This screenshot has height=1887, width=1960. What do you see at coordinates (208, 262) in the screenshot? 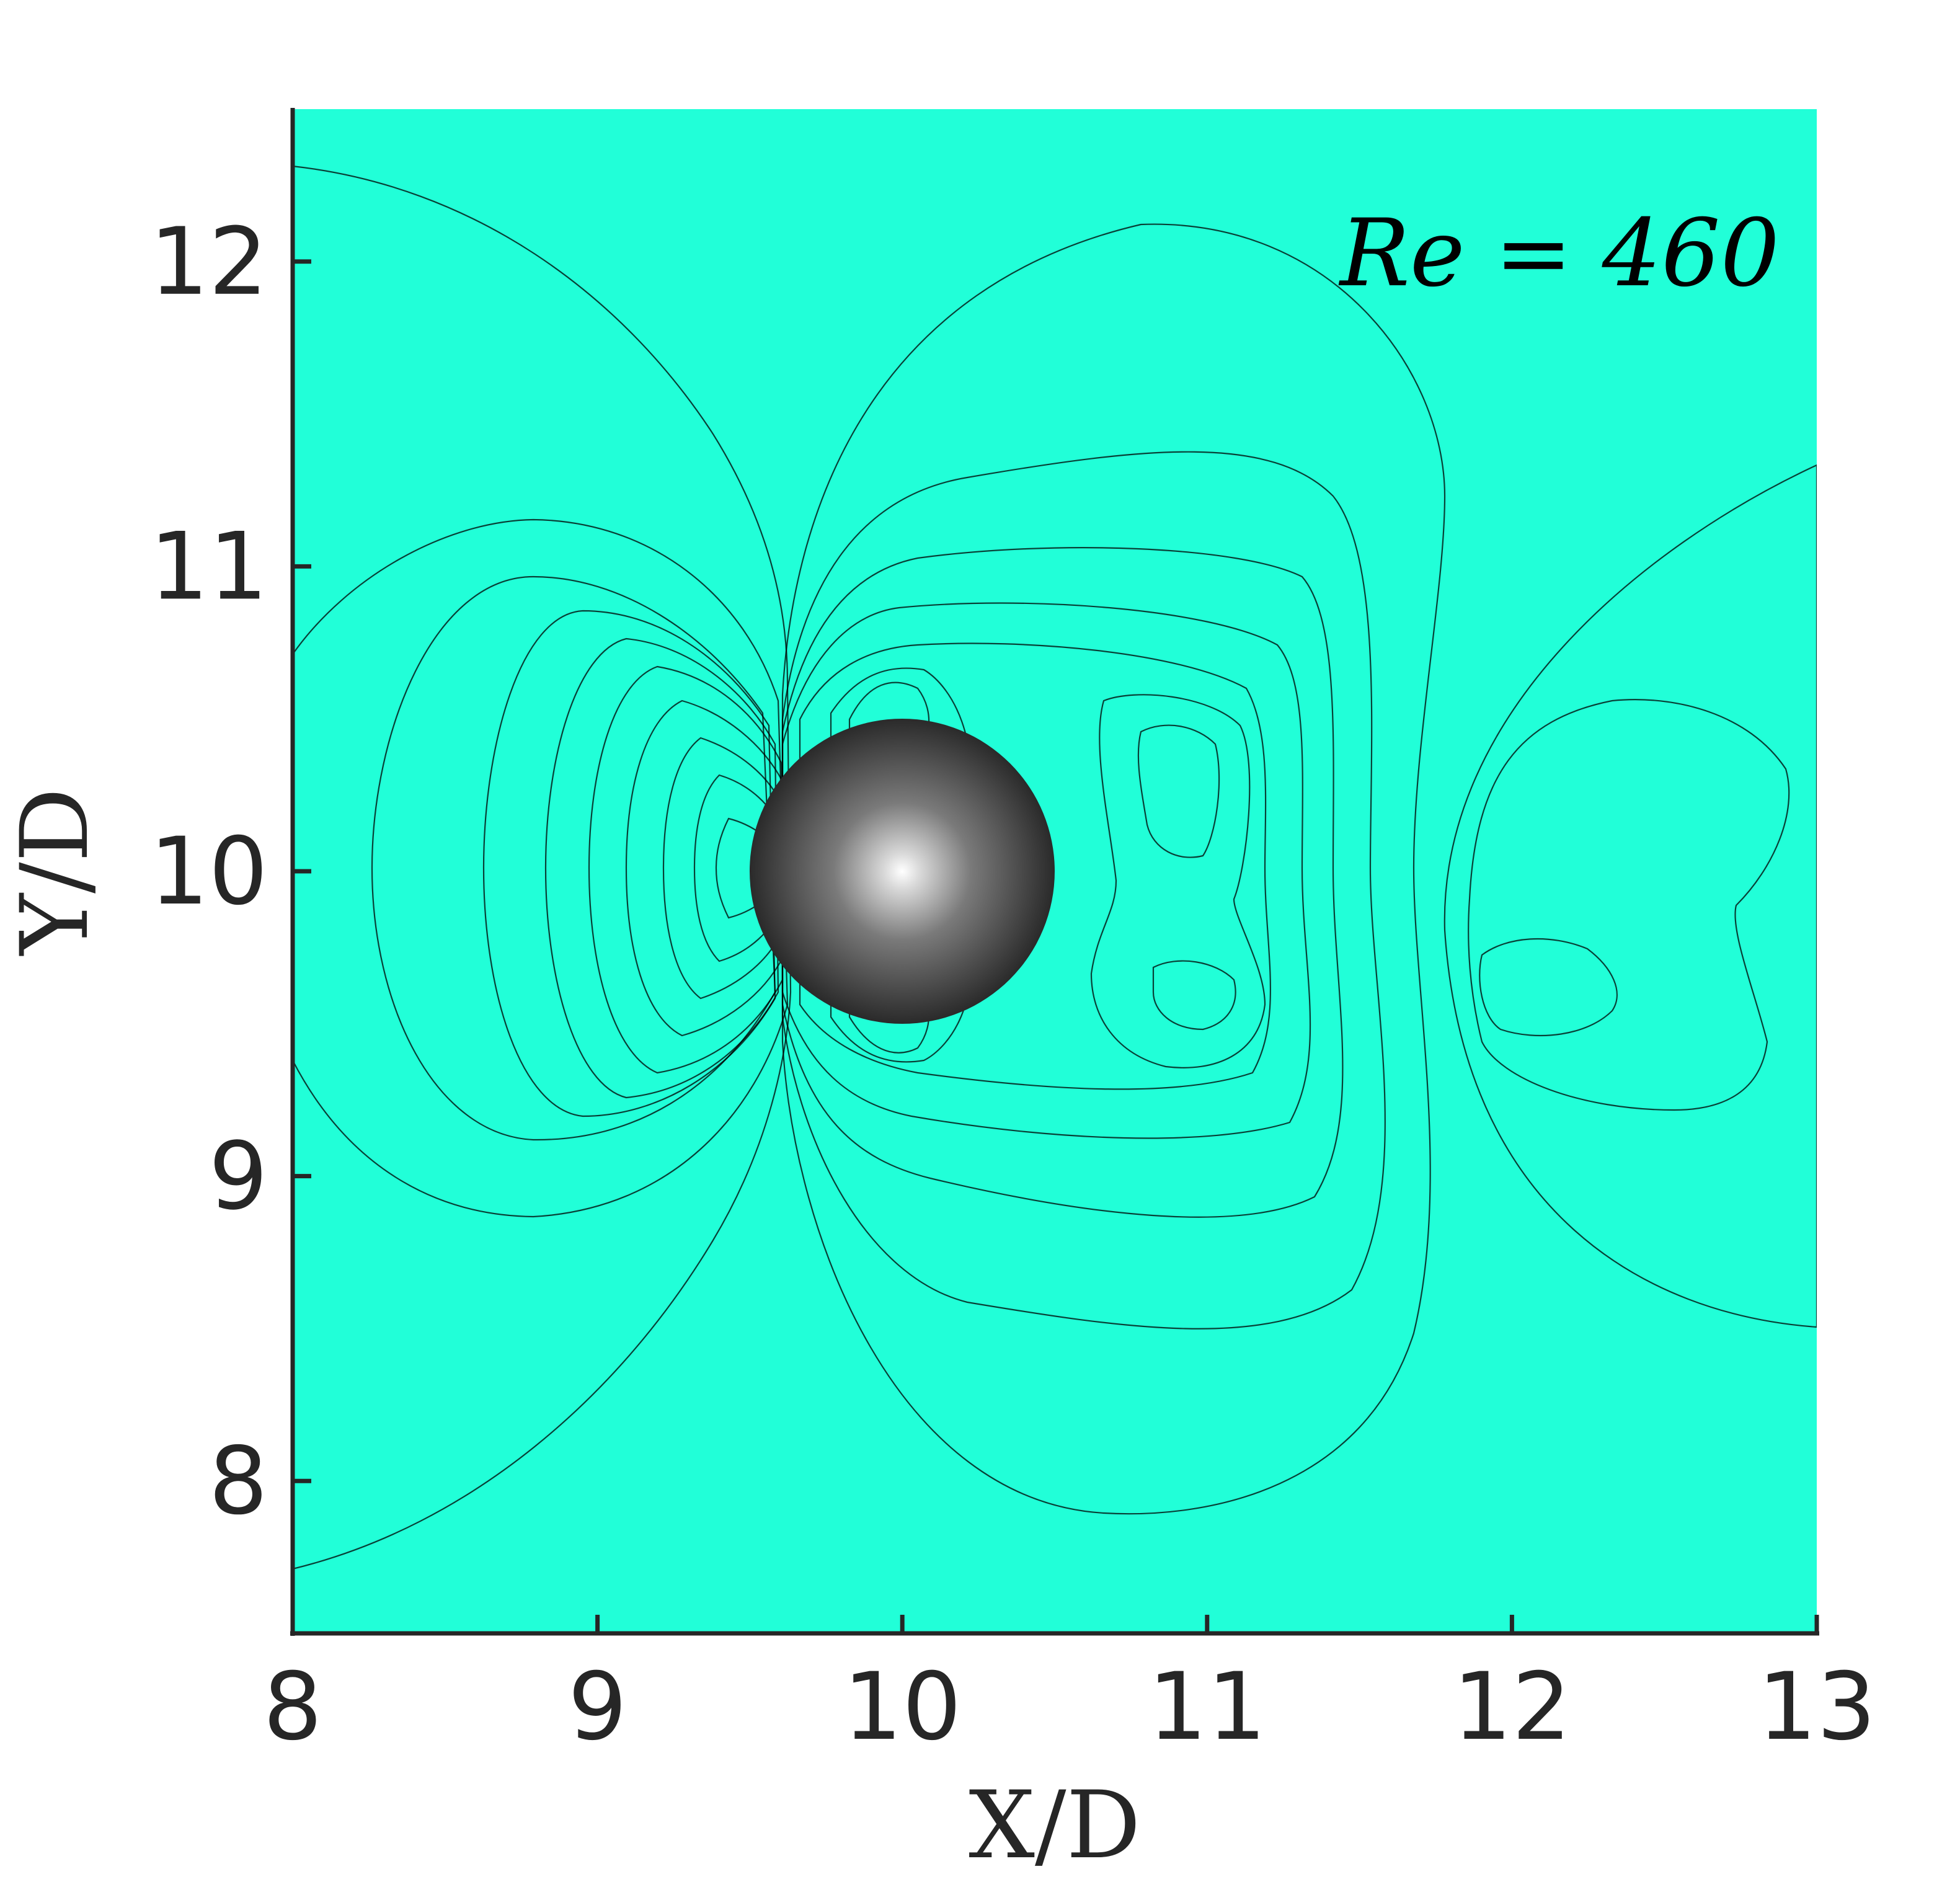
I see `y-tick-label-4: 12` at bounding box center [208, 262].